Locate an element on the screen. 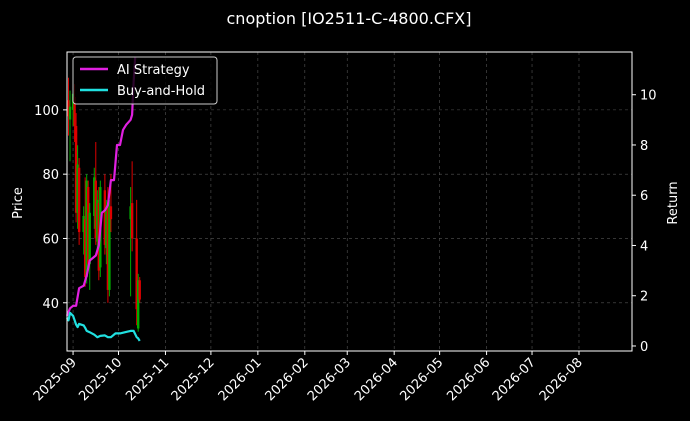 This screenshot has height=421, width=690. y-right-tick-label: 2 is located at coordinates (644, 297).